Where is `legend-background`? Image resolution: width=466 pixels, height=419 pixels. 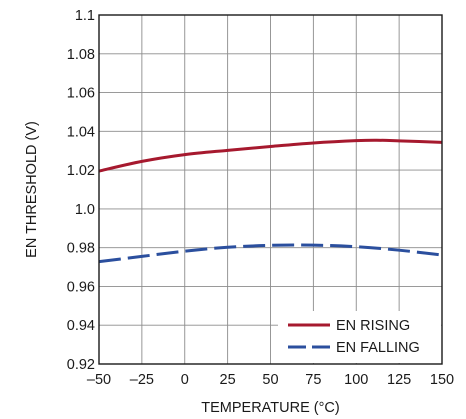 legend-background is located at coordinates (359, 337).